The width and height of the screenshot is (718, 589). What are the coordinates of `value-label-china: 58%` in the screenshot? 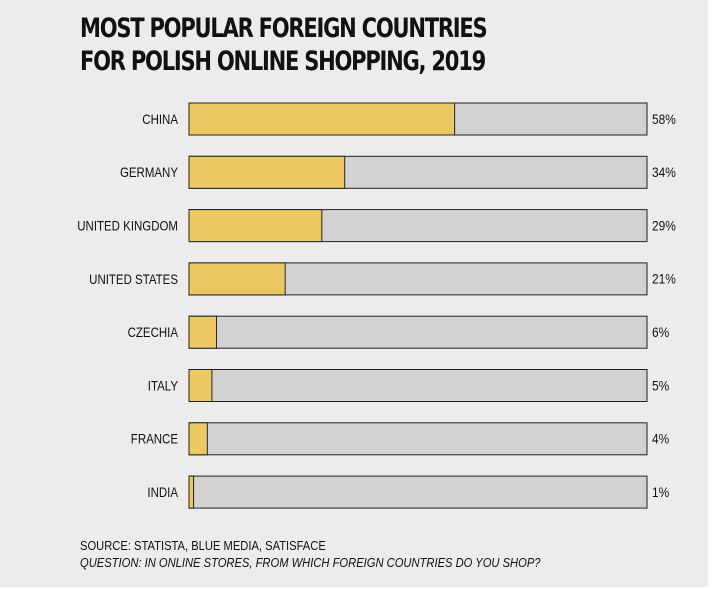 It's located at (664, 119).